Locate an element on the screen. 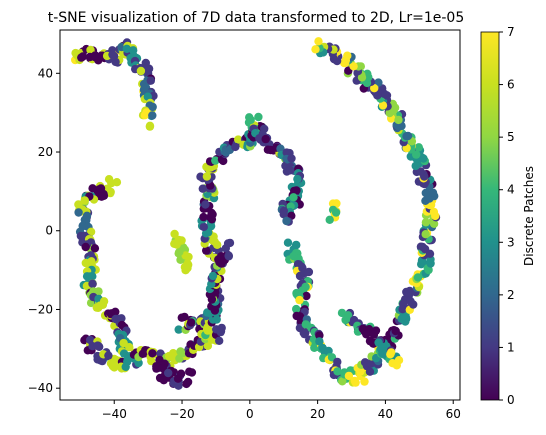 This screenshot has width=546, height=435. y-tick-label: 0 is located at coordinates (49, 231).